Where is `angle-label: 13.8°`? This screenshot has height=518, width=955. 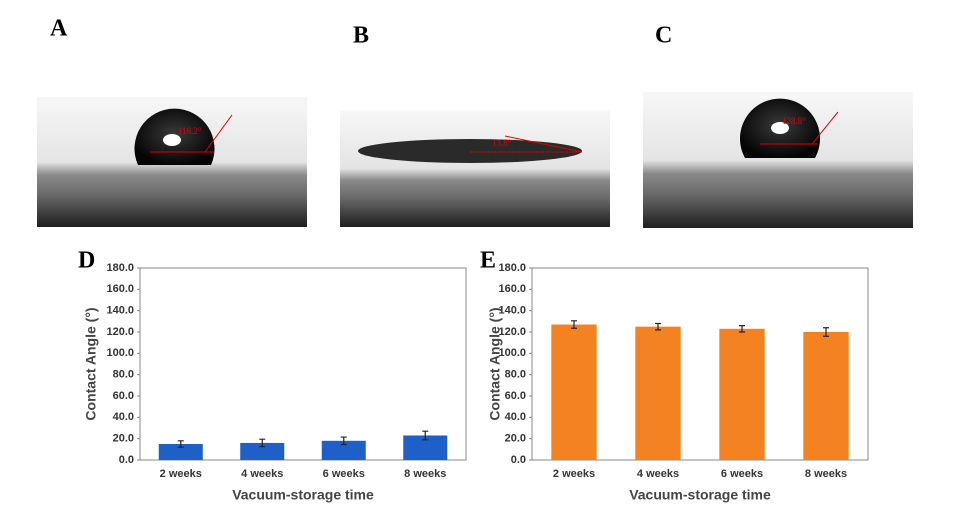
angle-label: 13.8° is located at coordinates (502, 143).